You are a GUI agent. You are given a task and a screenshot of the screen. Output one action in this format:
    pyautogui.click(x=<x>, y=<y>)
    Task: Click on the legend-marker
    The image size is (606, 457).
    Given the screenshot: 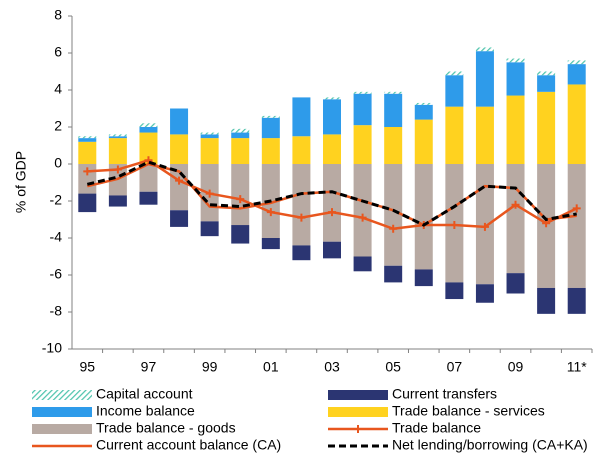 What is the action you would take?
    pyautogui.click(x=358, y=429)
    